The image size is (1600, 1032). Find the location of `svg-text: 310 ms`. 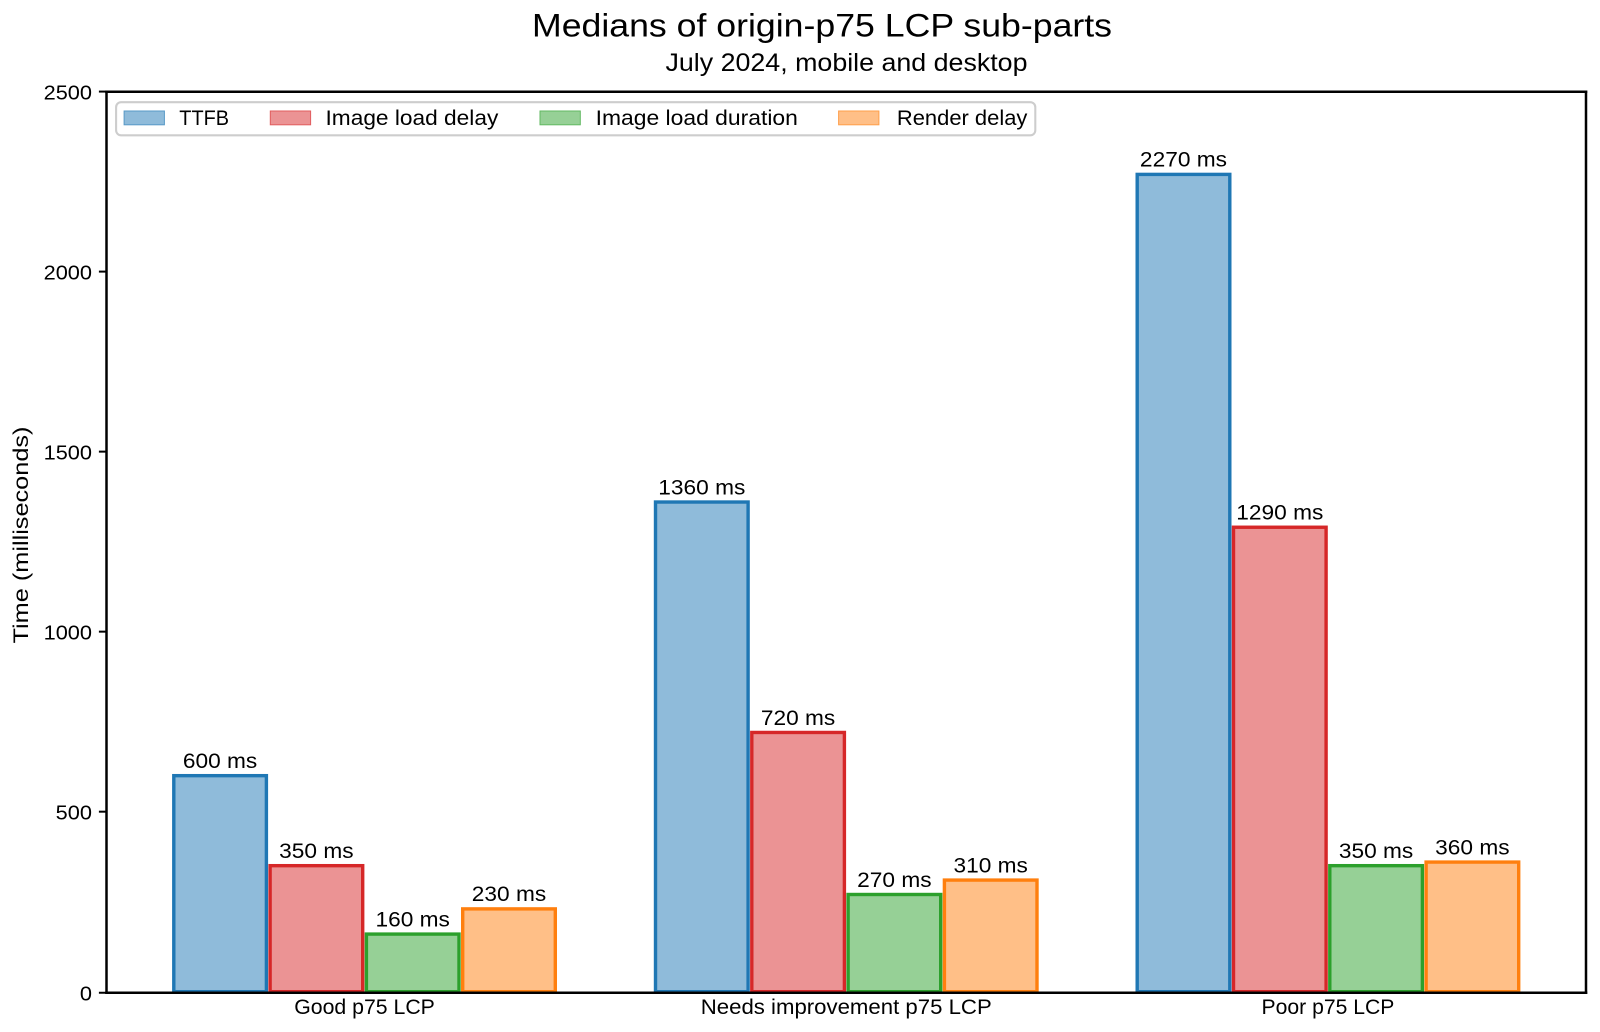

svg-text: 310 ms is located at coordinates (991, 865).